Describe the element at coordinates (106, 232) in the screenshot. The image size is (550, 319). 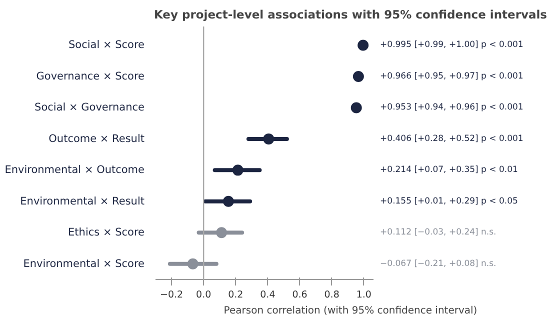
I see `y-tick-label: Ethics × Score` at that location.